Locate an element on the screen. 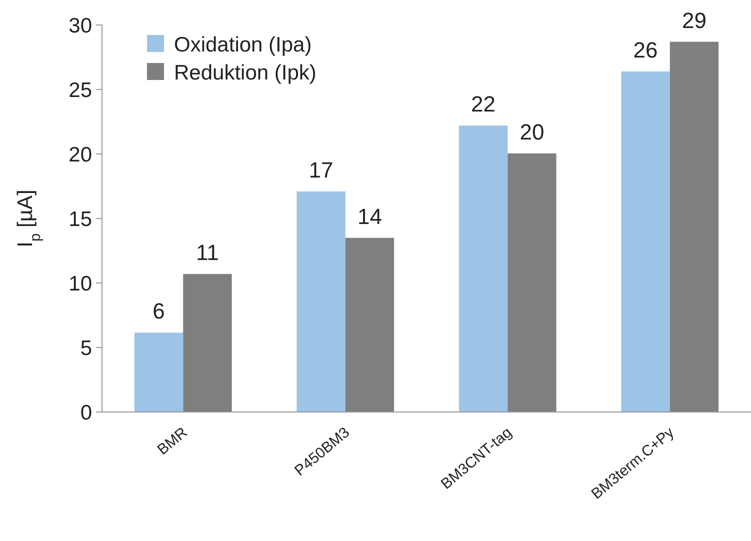  y-tick-label: 10 is located at coordinates (80, 284).